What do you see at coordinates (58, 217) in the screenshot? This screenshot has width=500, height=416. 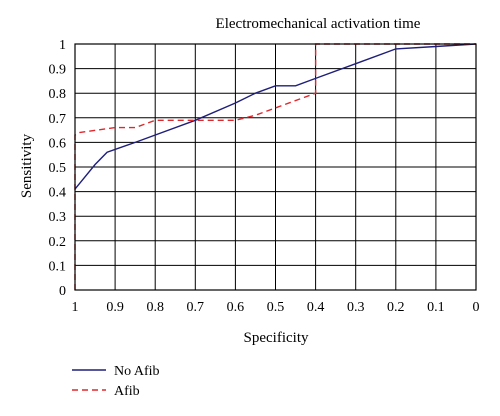 I see `y-tick-label: 0.3` at bounding box center [58, 217].